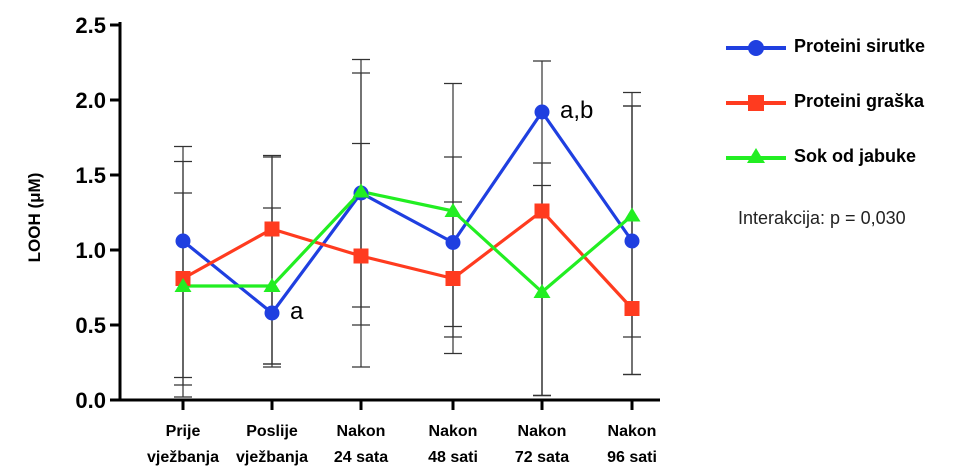  Describe the element at coordinates (756, 155) in the screenshot. I see `triangle-marker-icon` at that location.